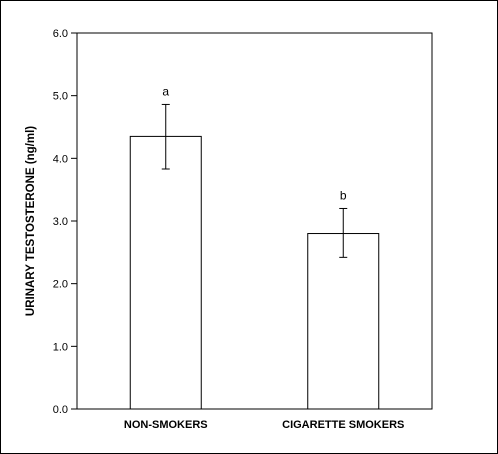 The width and height of the screenshot is (498, 454). What do you see at coordinates (165, 91) in the screenshot?
I see `significance-label: a` at bounding box center [165, 91].